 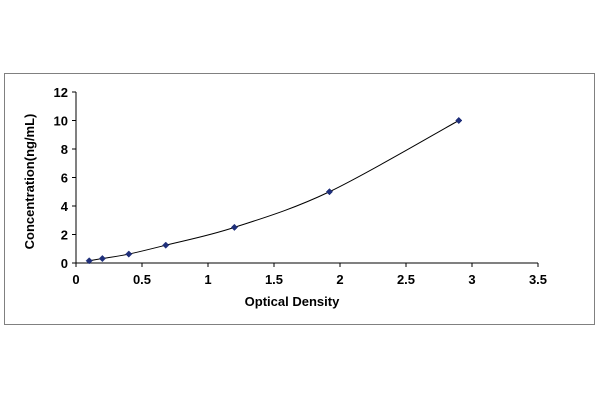 What do you see at coordinates (471, 279) in the screenshot?
I see `x-tick-label: 3` at bounding box center [471, 279].